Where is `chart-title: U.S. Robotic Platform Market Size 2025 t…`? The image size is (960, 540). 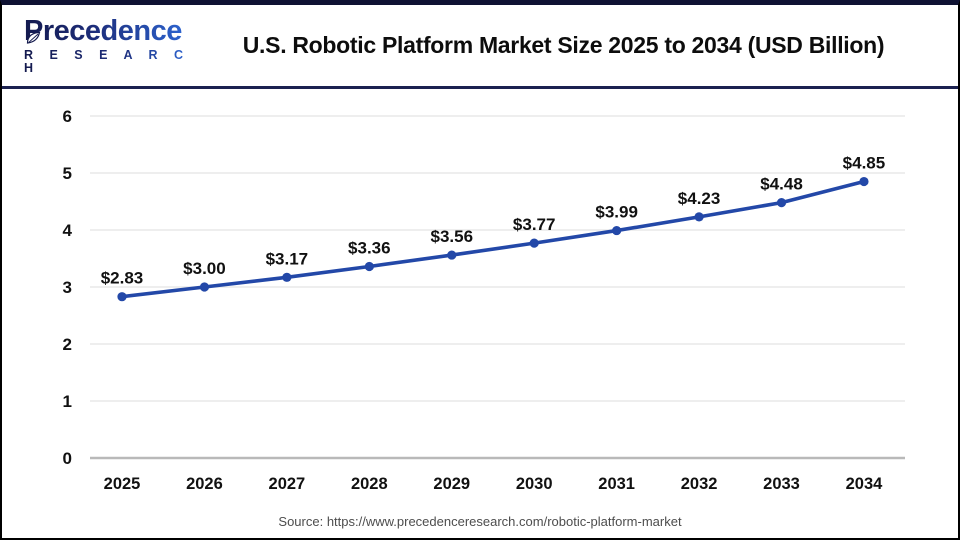 chart-title: U.S. Robotic Platform Market Size 2025 t… is located at coordinates (563, 45).